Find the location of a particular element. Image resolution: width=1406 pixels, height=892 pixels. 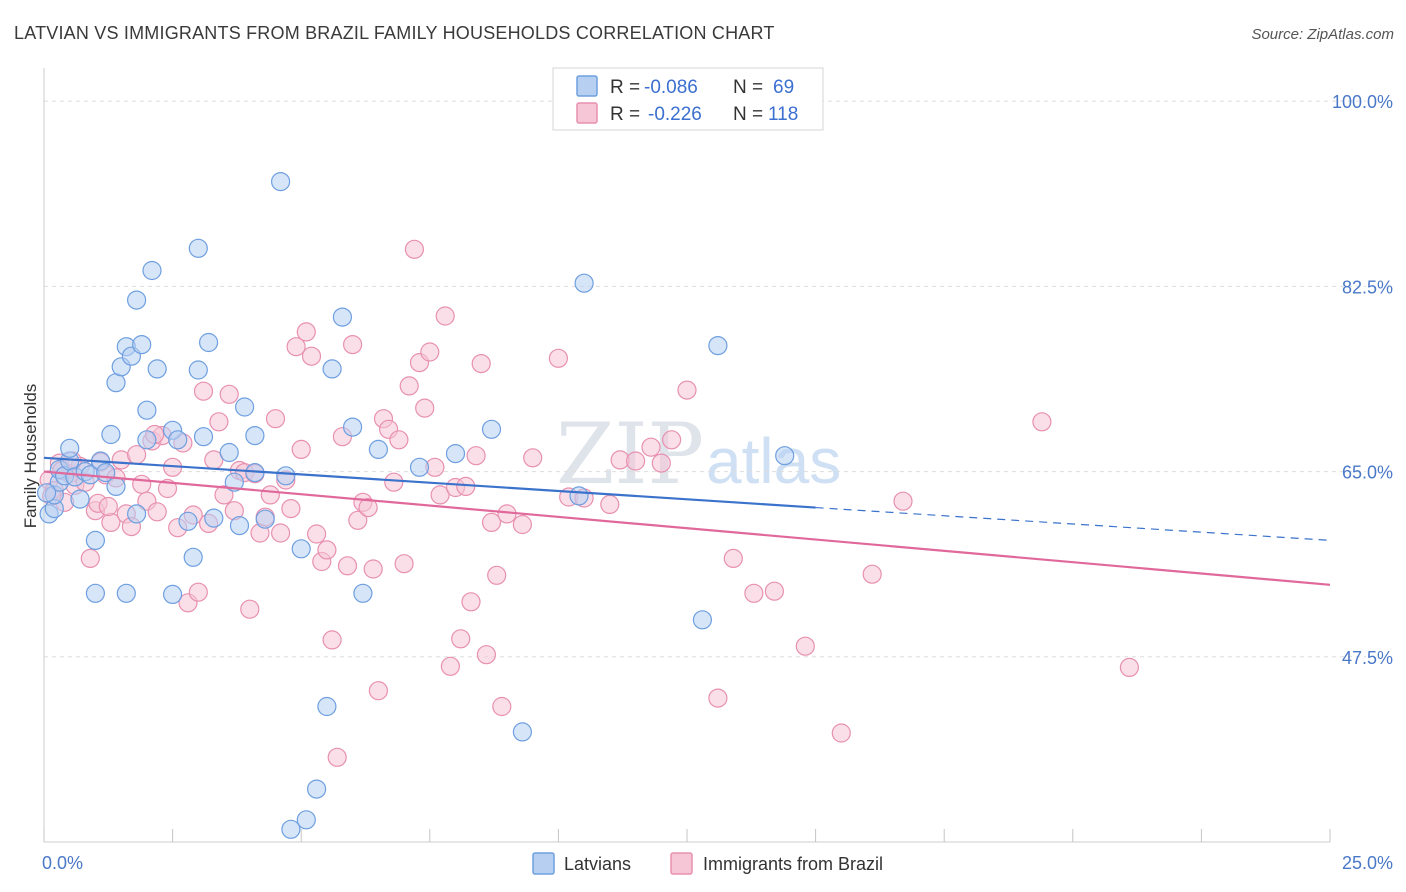

x-tick-labels: 0.0% 25.0% is located at coordinates (717, 863).